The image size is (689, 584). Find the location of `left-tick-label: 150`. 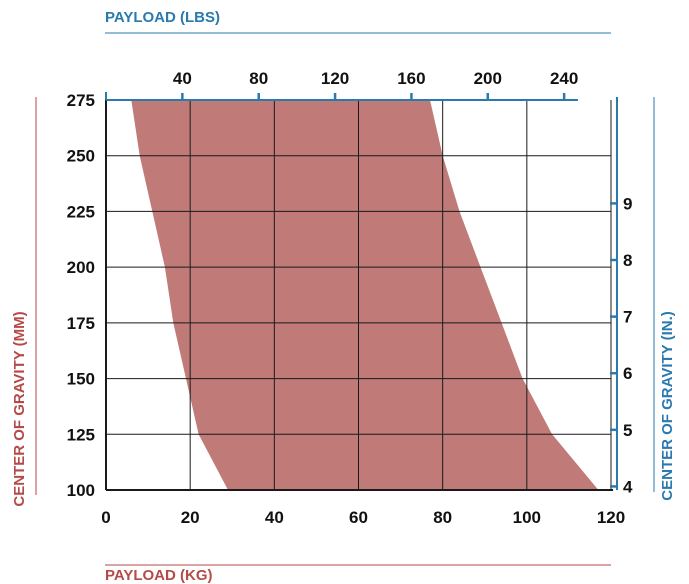

left-tick-label: 150 is located at coordinates (81, 379).